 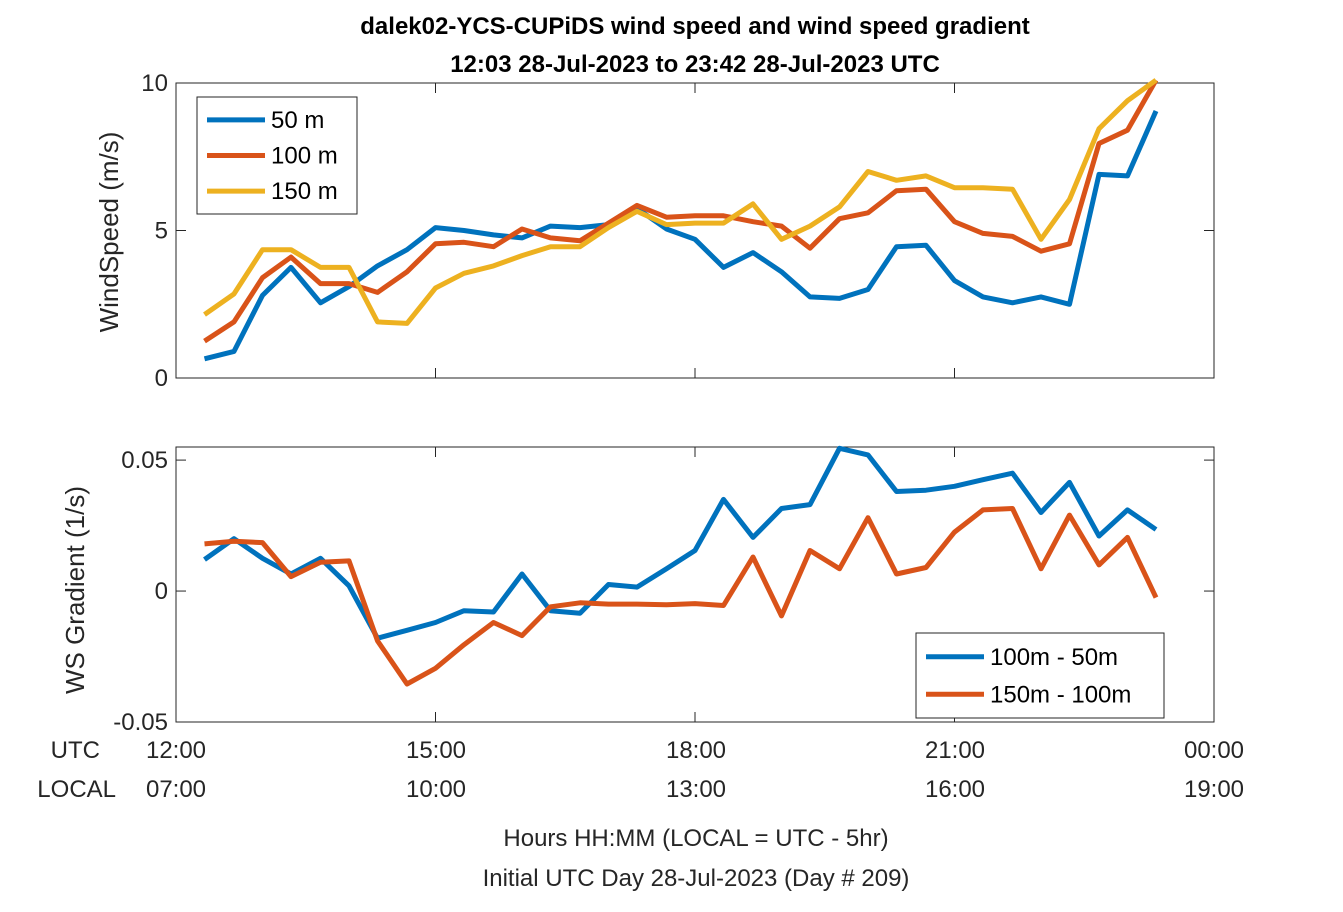 What do you see at coordinates (695, 838) in the screenshot?
I see `x-axis-label-line-1: Hours HH:MM (LOCAL = UTC - 5hr)` at bounding box center [695, 838].